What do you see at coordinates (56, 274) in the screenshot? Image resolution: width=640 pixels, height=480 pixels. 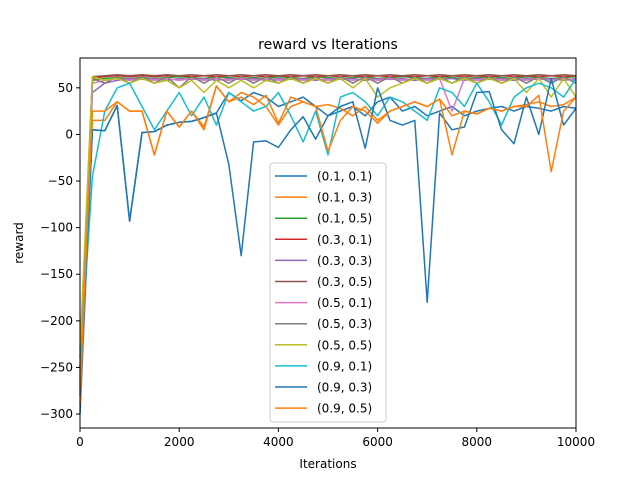 I see `y-tick-label: −150` at bounding box center [56, 274].